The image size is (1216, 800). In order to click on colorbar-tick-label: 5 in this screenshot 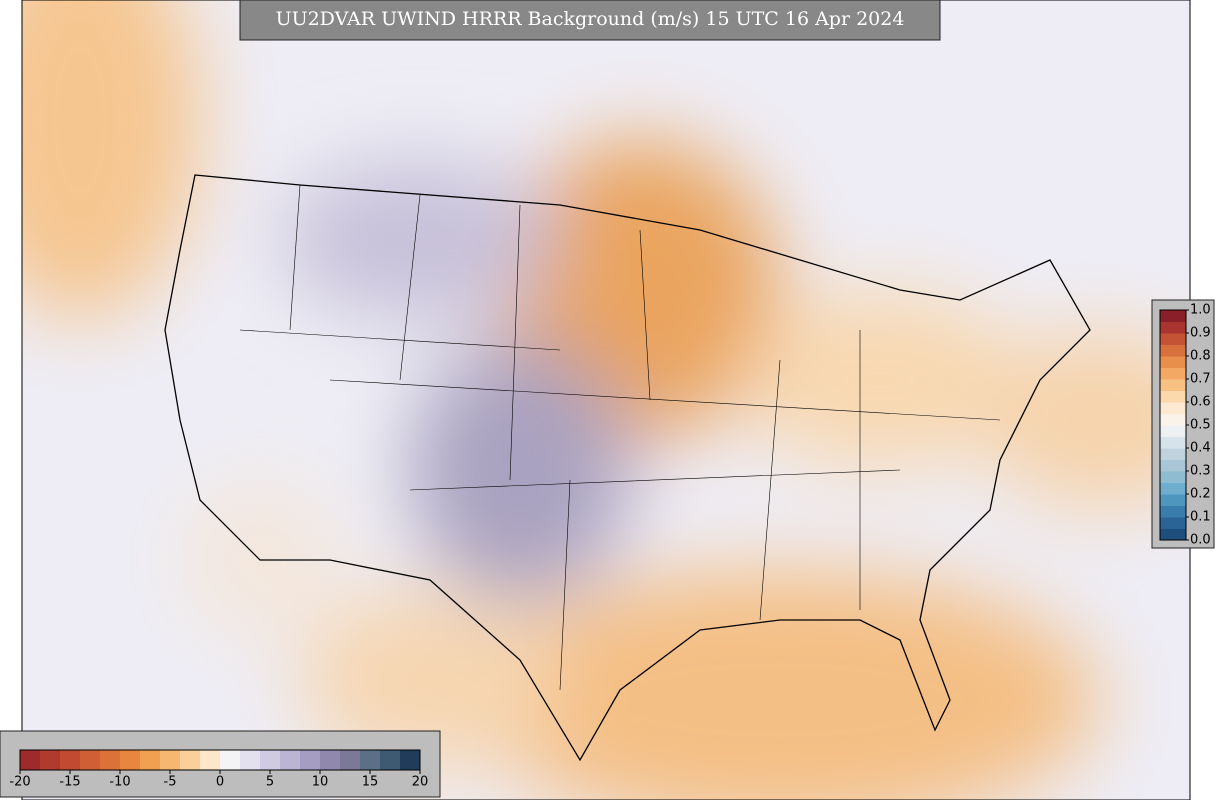, I will do `click(270, 782)`.